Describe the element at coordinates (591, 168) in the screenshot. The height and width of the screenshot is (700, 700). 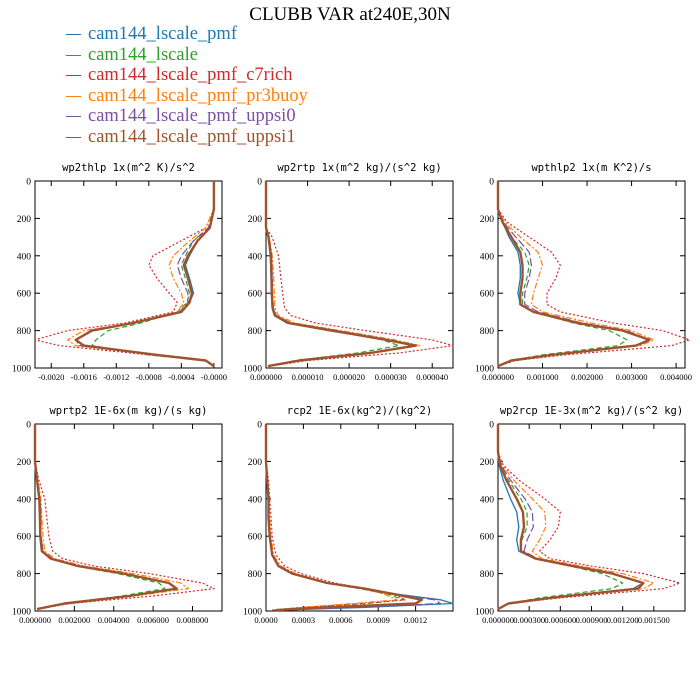
I see `panel-title: wpthlp2 1x(m K^2)/s` at that location.